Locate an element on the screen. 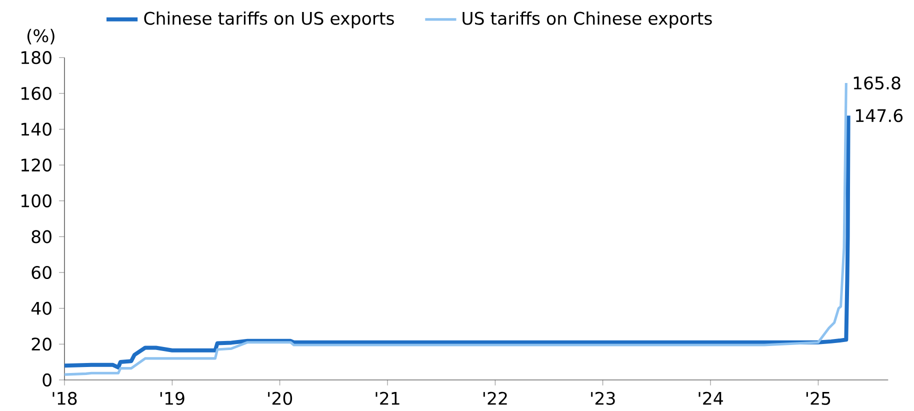 This screenshot has width=914, height=411. annotation: 165.8 is located at coordinates (877, 83).